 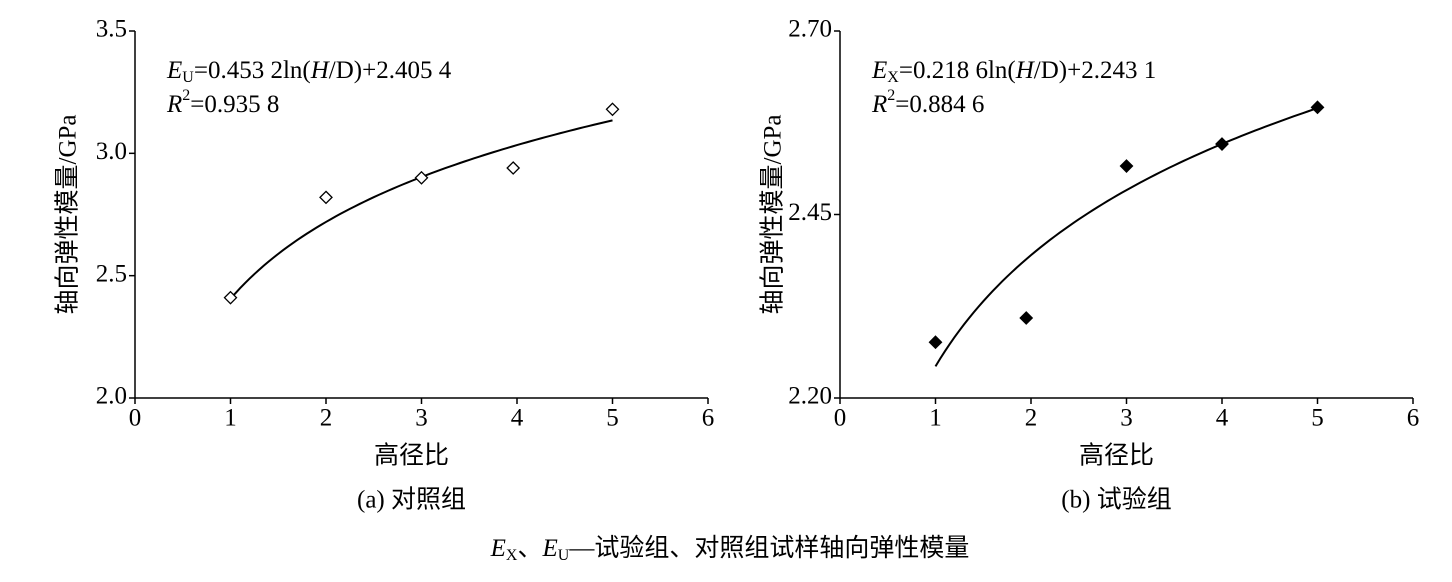 What do you see at coordinates (957, 70) in the screenshot?
I see `equation-part: =0.218 6ln(` at bounding box center [957, 70].